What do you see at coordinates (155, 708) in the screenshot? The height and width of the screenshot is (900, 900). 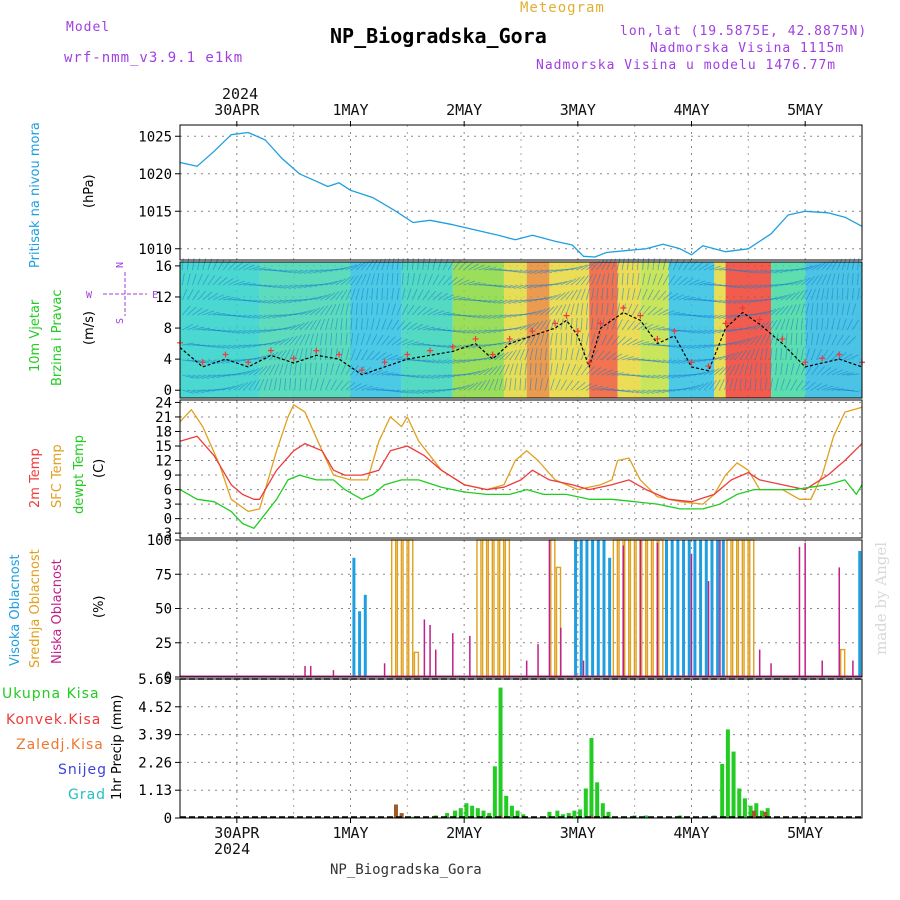 I see `ytick-label-precip: 4.52` at bounding box center [155, 708].